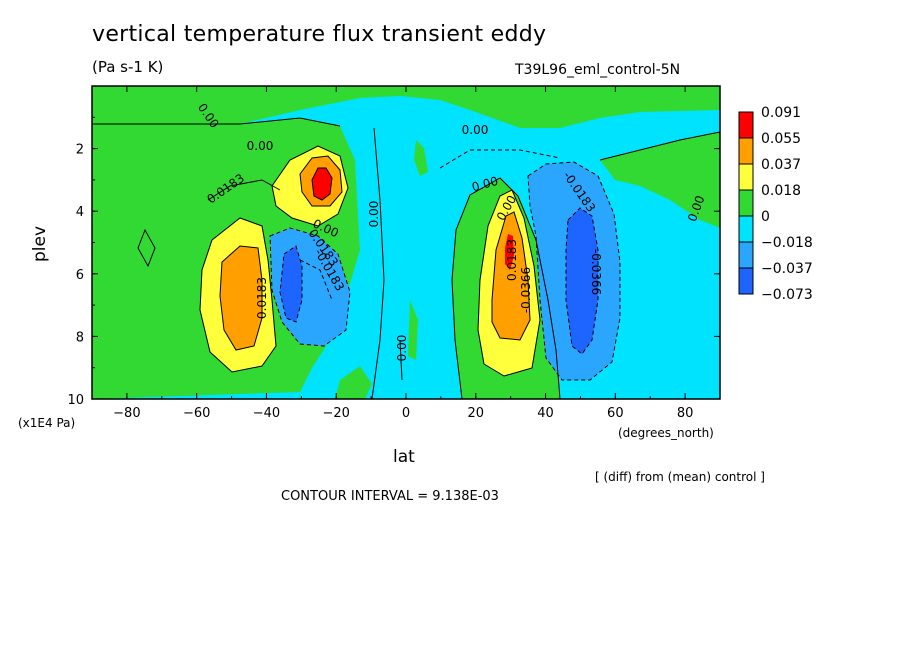 The width and height of the screenshot is (904, 654). What do you see at coordinates (598, 70) in the screenshot?
I see `run-label: T39L96_eml_control-5N` at bounding box center [598, 70].